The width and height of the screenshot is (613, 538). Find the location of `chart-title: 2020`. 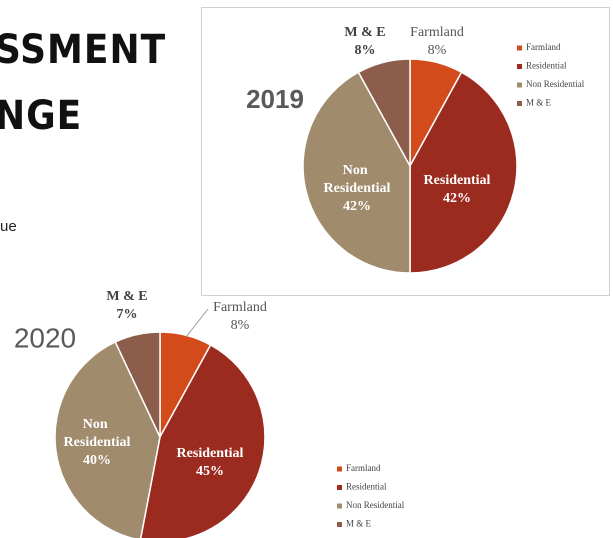

chart-title: 2020 is located at coordinates (45, 337).